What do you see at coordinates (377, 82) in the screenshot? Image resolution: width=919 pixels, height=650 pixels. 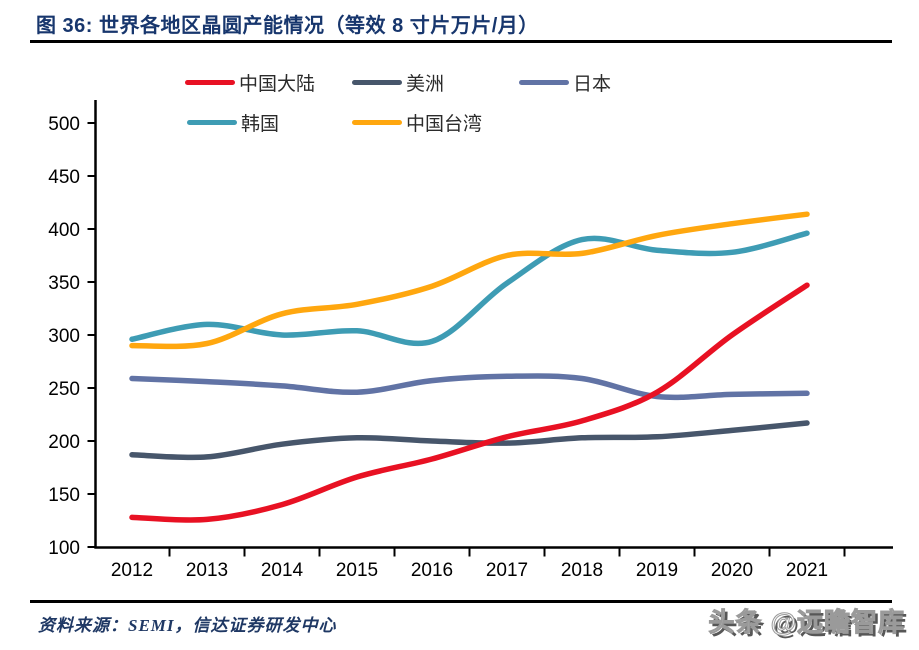 I see `legend-swatch-americas` at bounding box center [377, 82].